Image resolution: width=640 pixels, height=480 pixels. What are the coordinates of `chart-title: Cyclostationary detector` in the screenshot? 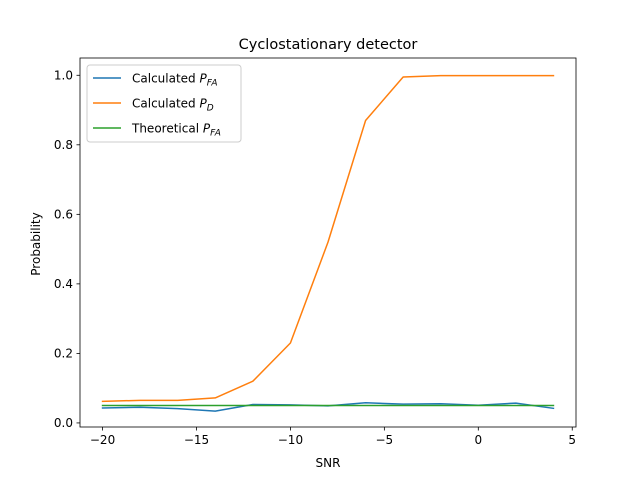 It's located at (328, 45).